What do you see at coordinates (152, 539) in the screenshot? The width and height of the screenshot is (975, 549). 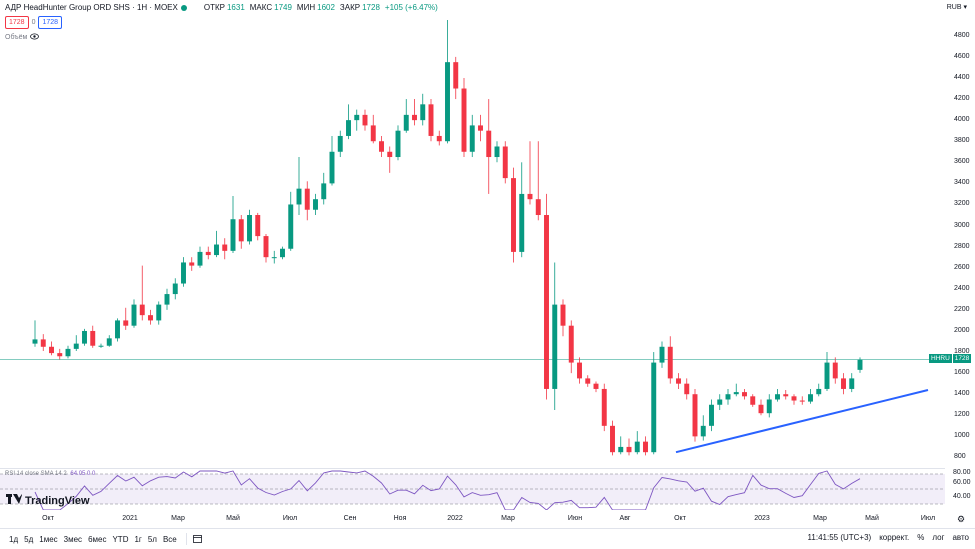 I see `range-5y: 5л` at bounding box center [152, 539].